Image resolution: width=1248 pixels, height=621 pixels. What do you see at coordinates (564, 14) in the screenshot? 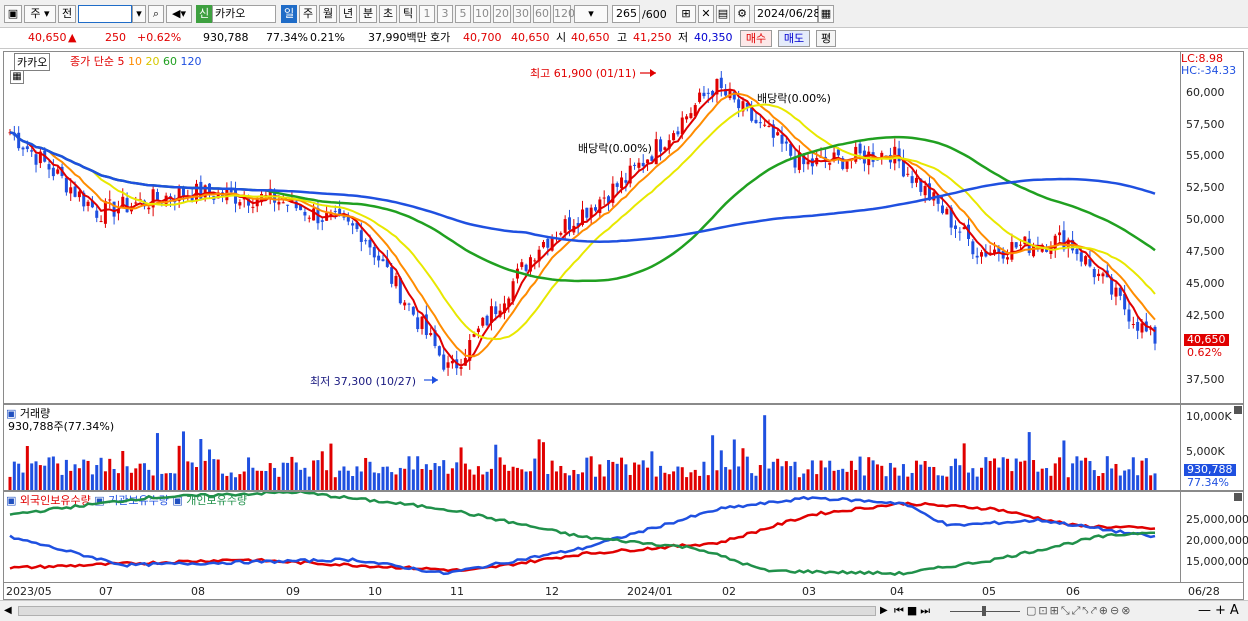
I see `interval-120: 120` at bounding box center [564, 14].